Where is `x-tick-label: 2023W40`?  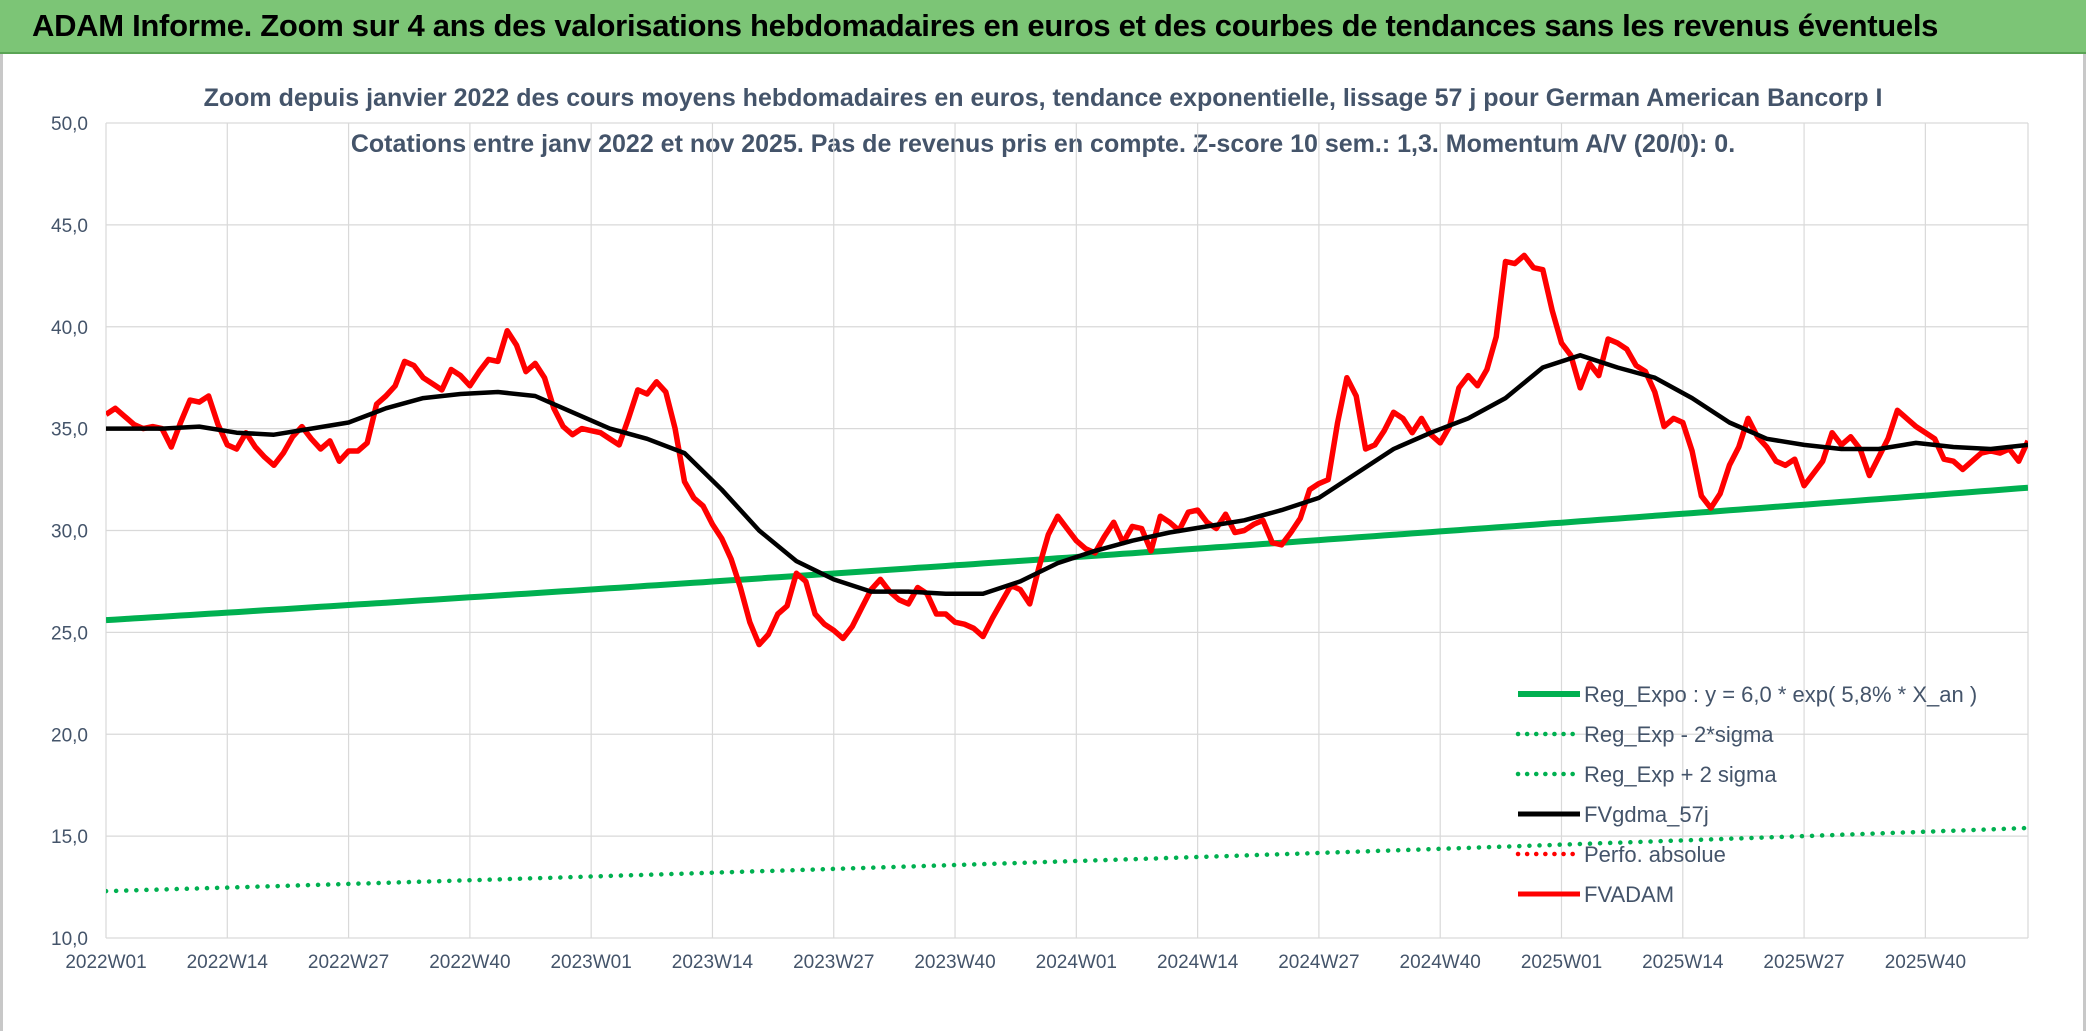
x-tick-label: 2023W40 is located at coordinates (954, 962).